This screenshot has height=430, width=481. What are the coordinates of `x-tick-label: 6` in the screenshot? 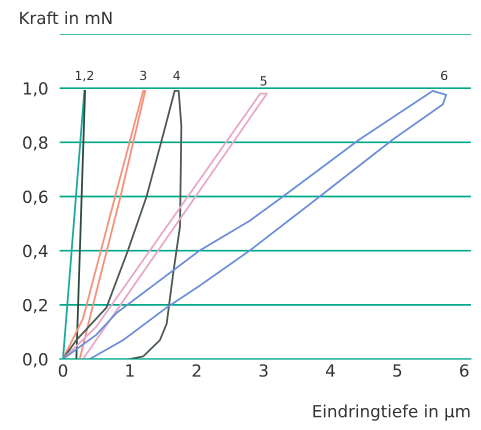 It's located at (464, 370).